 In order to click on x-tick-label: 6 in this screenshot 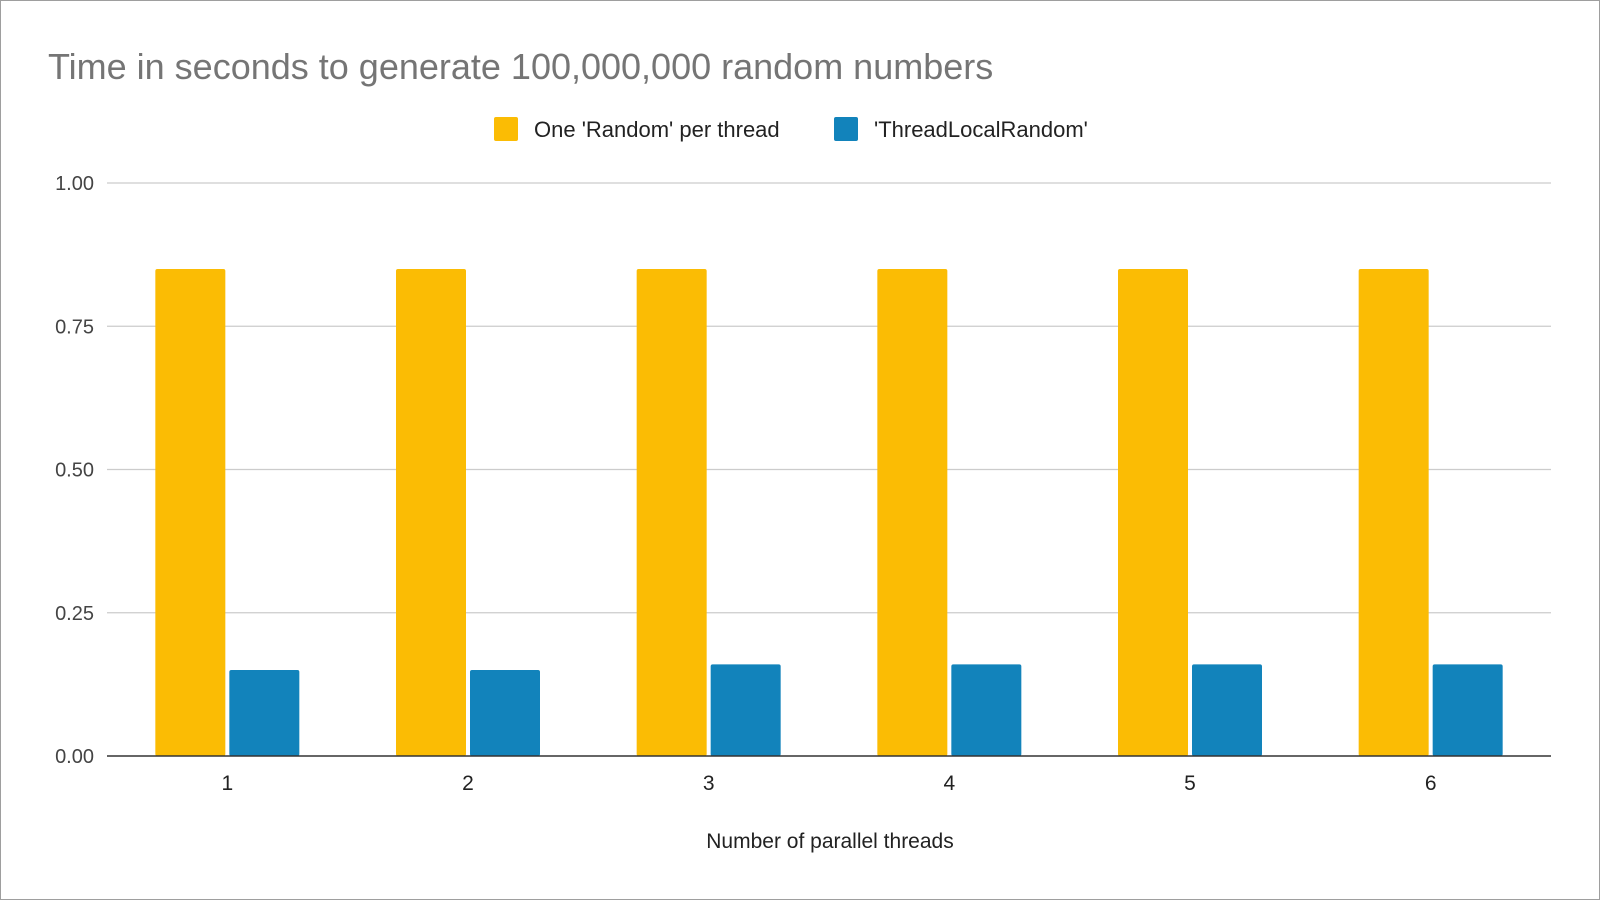, I will do `click(1431, 783)`.